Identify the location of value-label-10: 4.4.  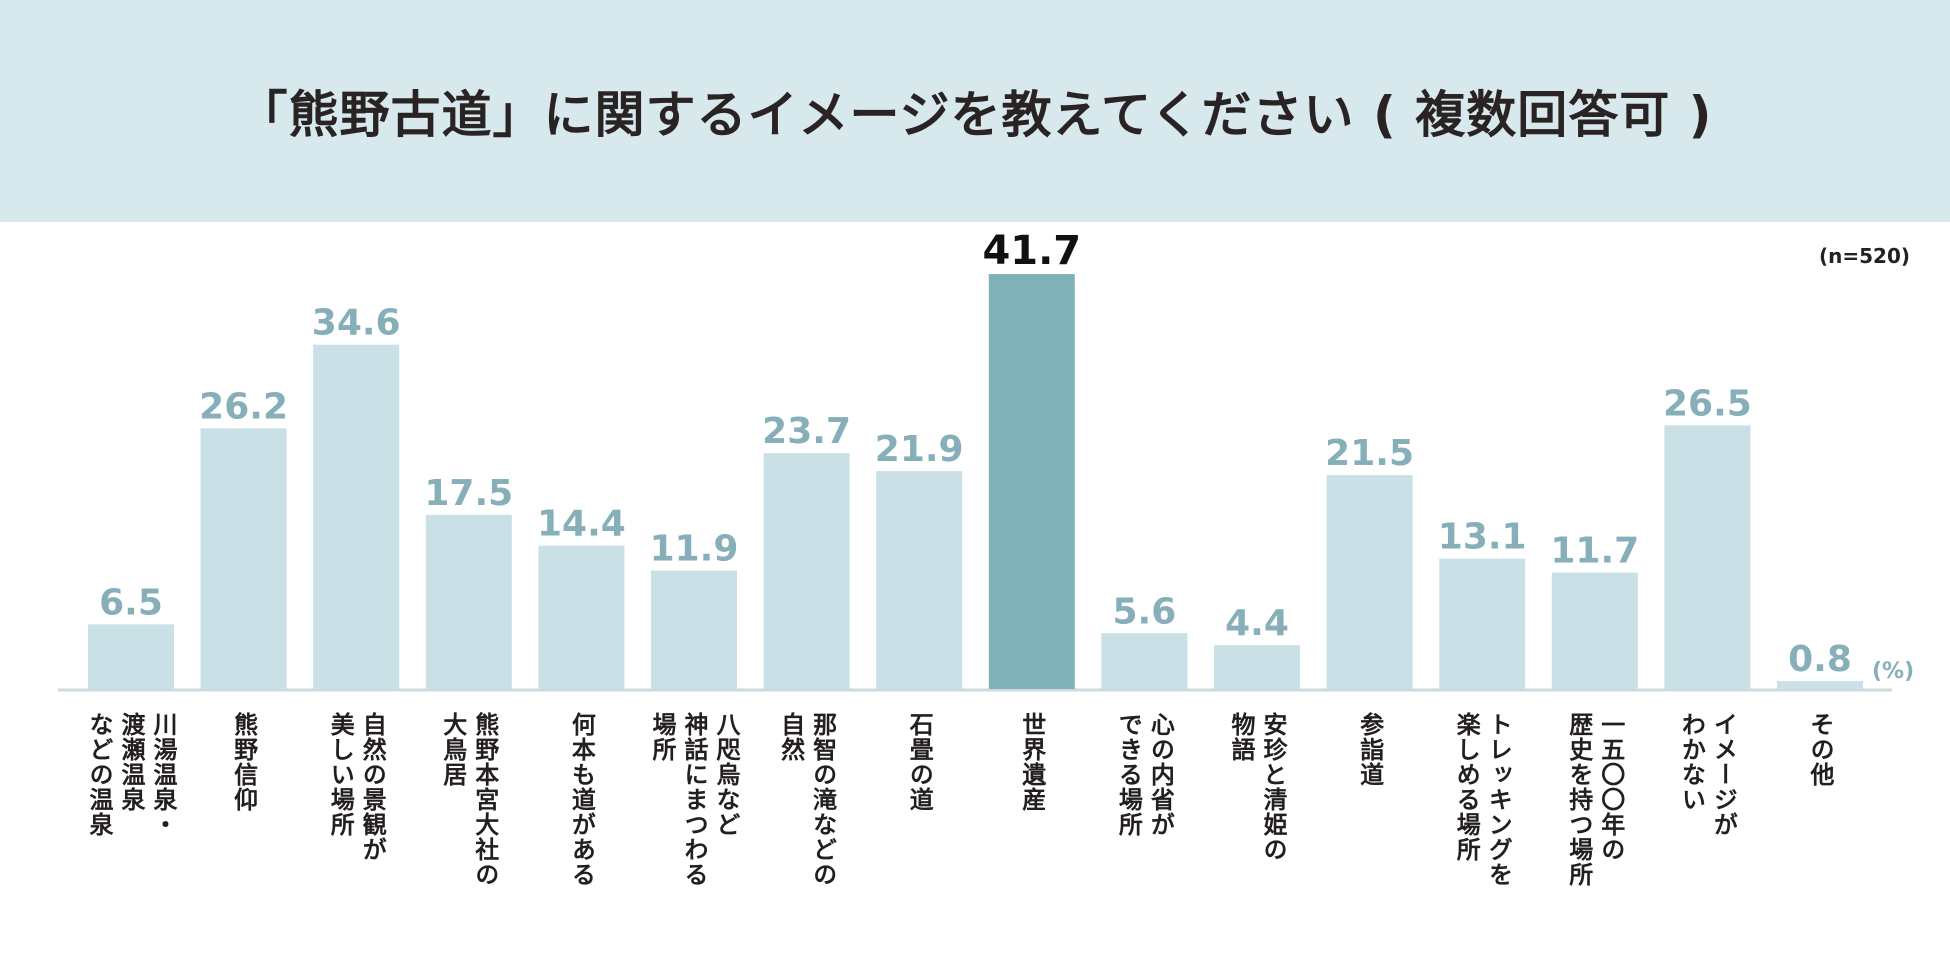
(1257, 623).